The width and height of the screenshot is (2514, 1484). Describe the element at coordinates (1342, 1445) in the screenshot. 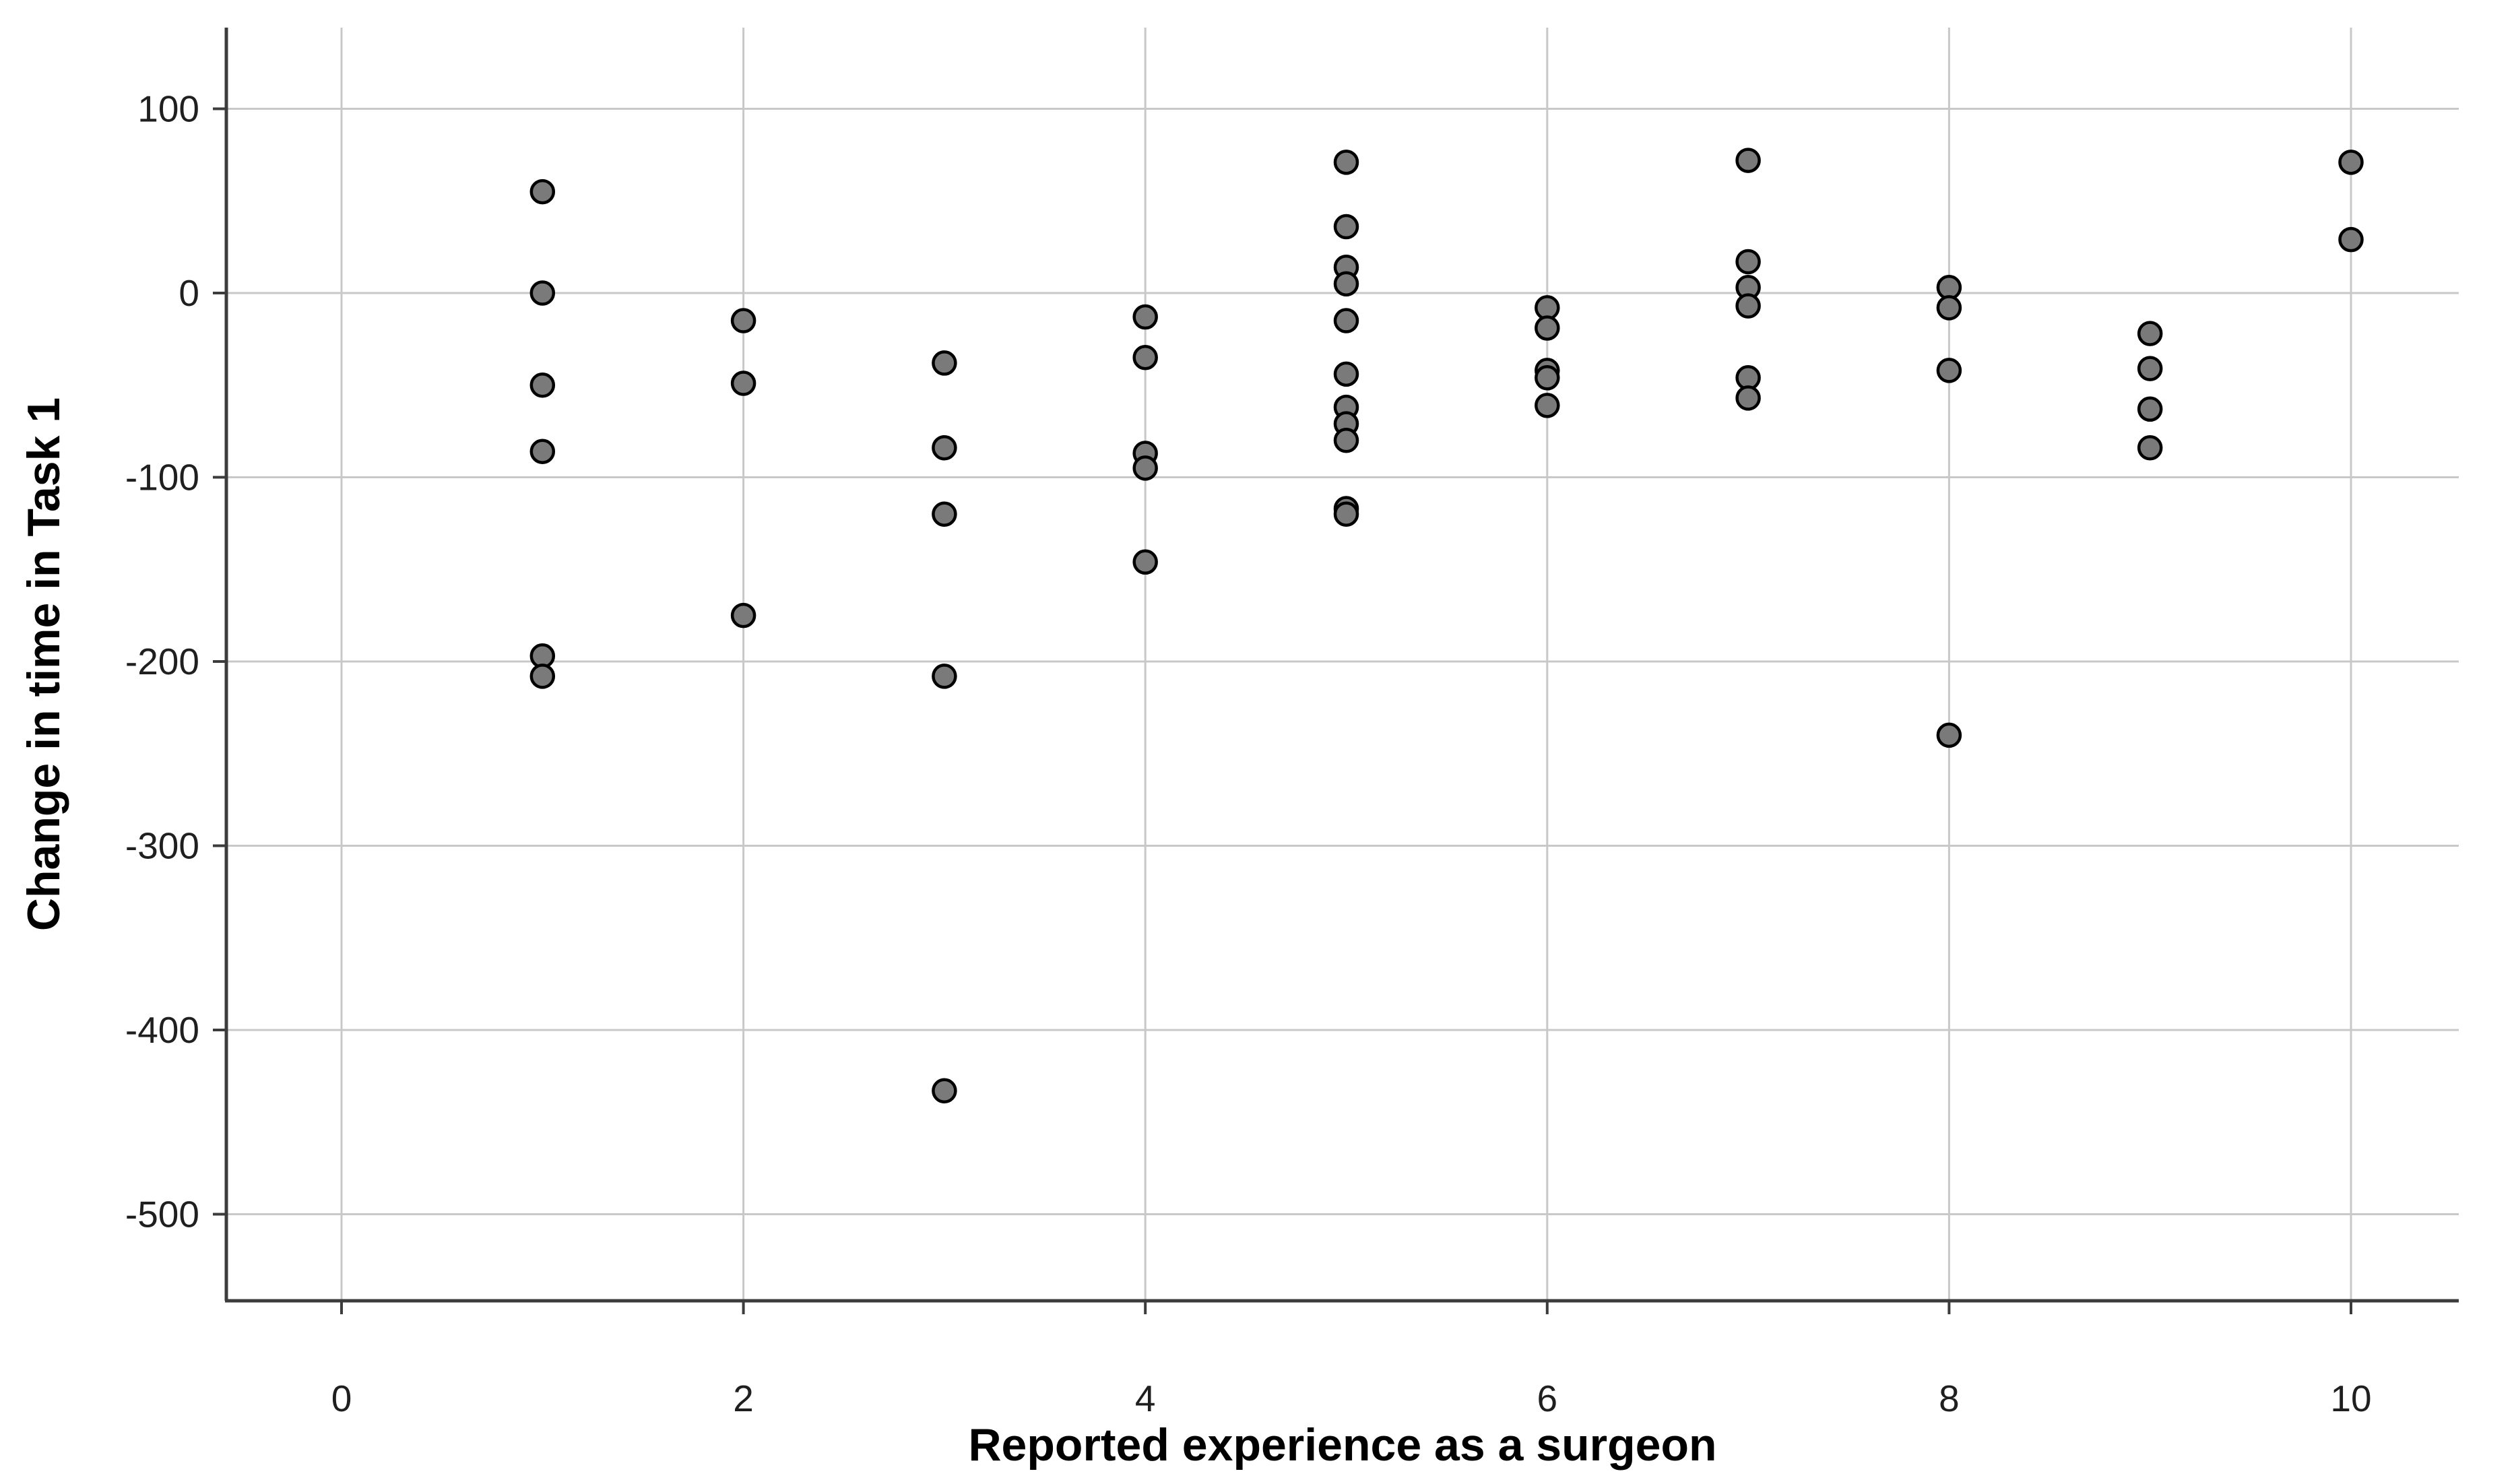

I see `x-axis-title: Reported experience as a surgeon` at that location.